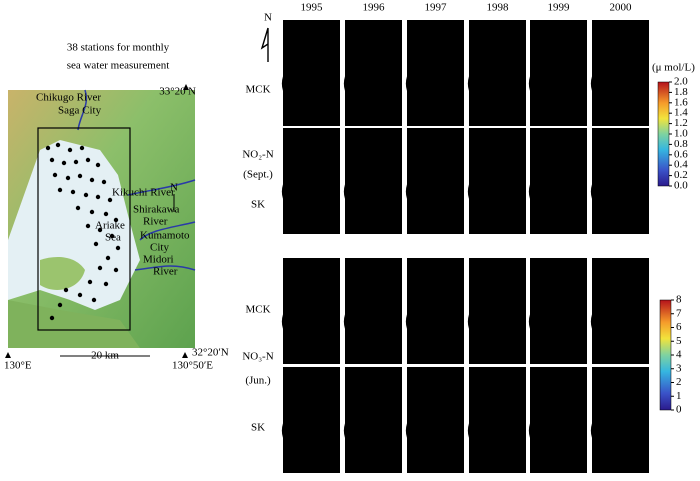 This screenshot has width=700, height=481. What do you see at coordinates (679, 355) in the screenshot?
I see `label: 4` at bounding box center [679, 355].